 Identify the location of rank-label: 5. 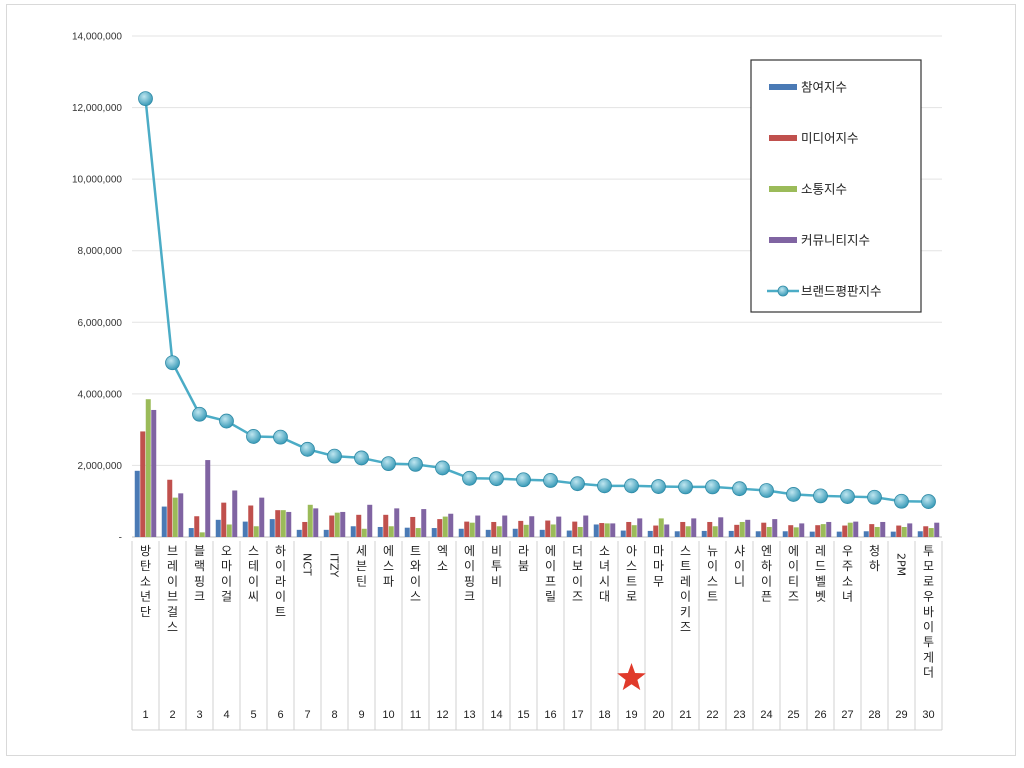
(253, 715).